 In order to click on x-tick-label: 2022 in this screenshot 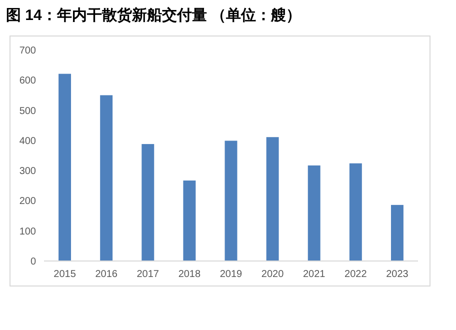, I will do `click(356, 274)`.